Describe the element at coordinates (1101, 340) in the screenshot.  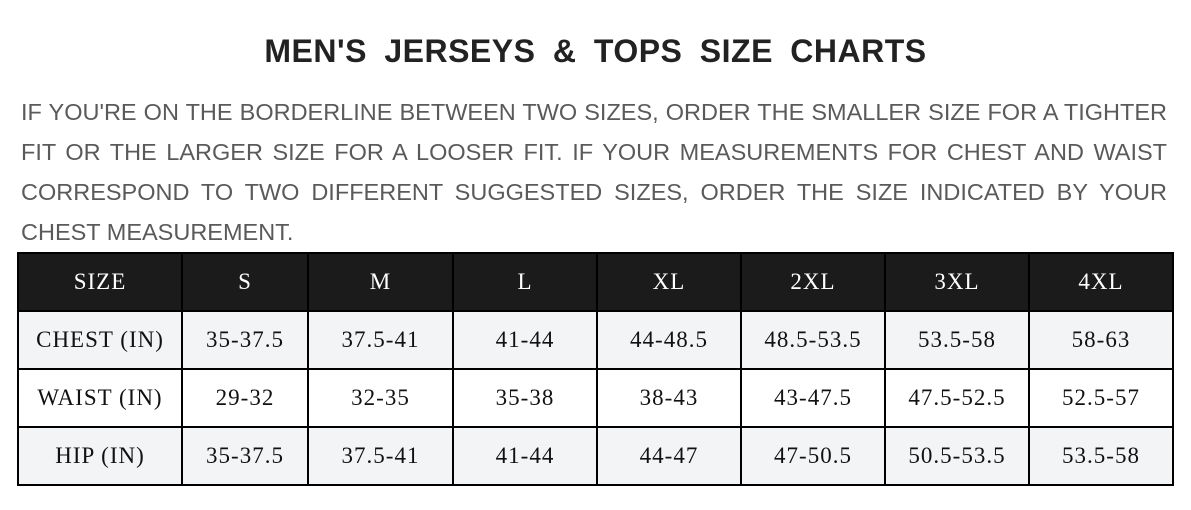
I see `table-cell: 58-63` at that location.